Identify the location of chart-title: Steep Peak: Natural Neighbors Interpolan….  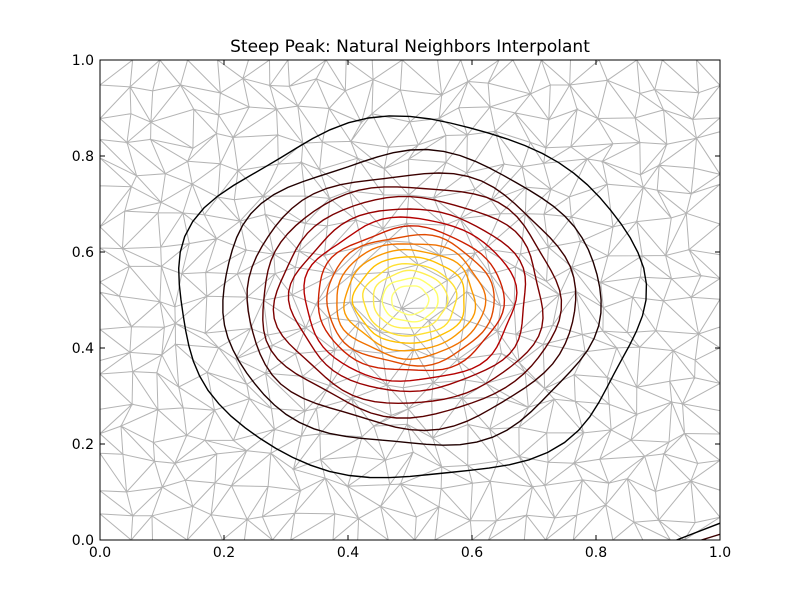
(410, 47).